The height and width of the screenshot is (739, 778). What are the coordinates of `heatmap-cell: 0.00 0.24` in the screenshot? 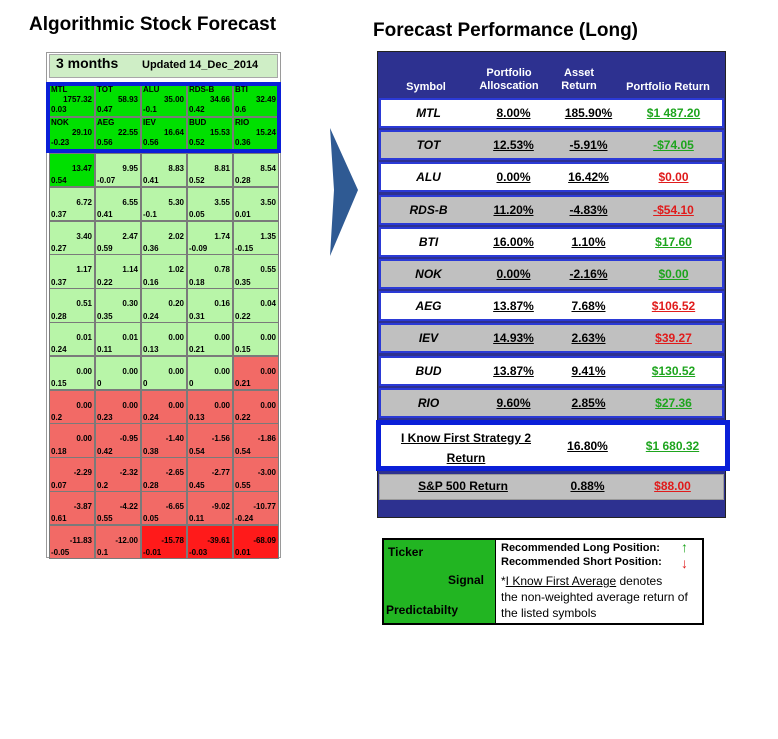 It's located at (164, 406).